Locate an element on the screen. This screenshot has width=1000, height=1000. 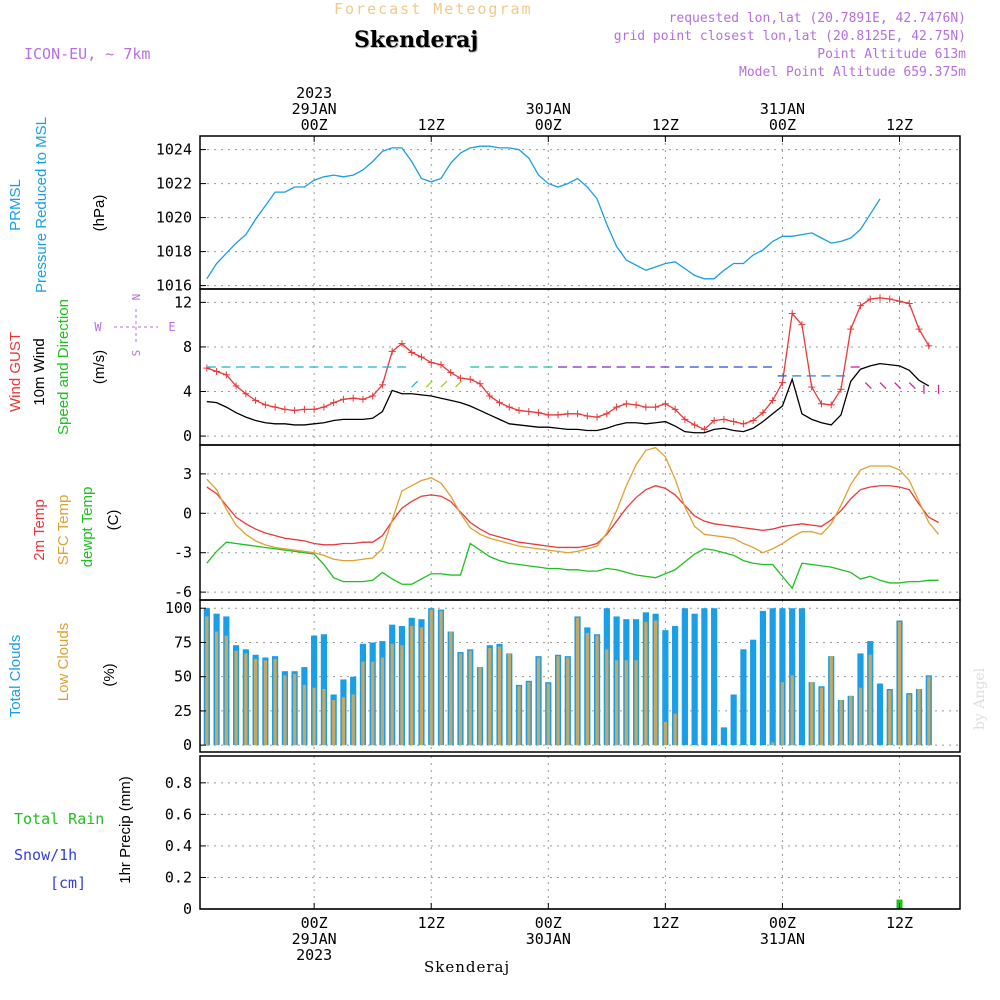
clouds-ytick-label: 75 is located at coordinates (183, 642).